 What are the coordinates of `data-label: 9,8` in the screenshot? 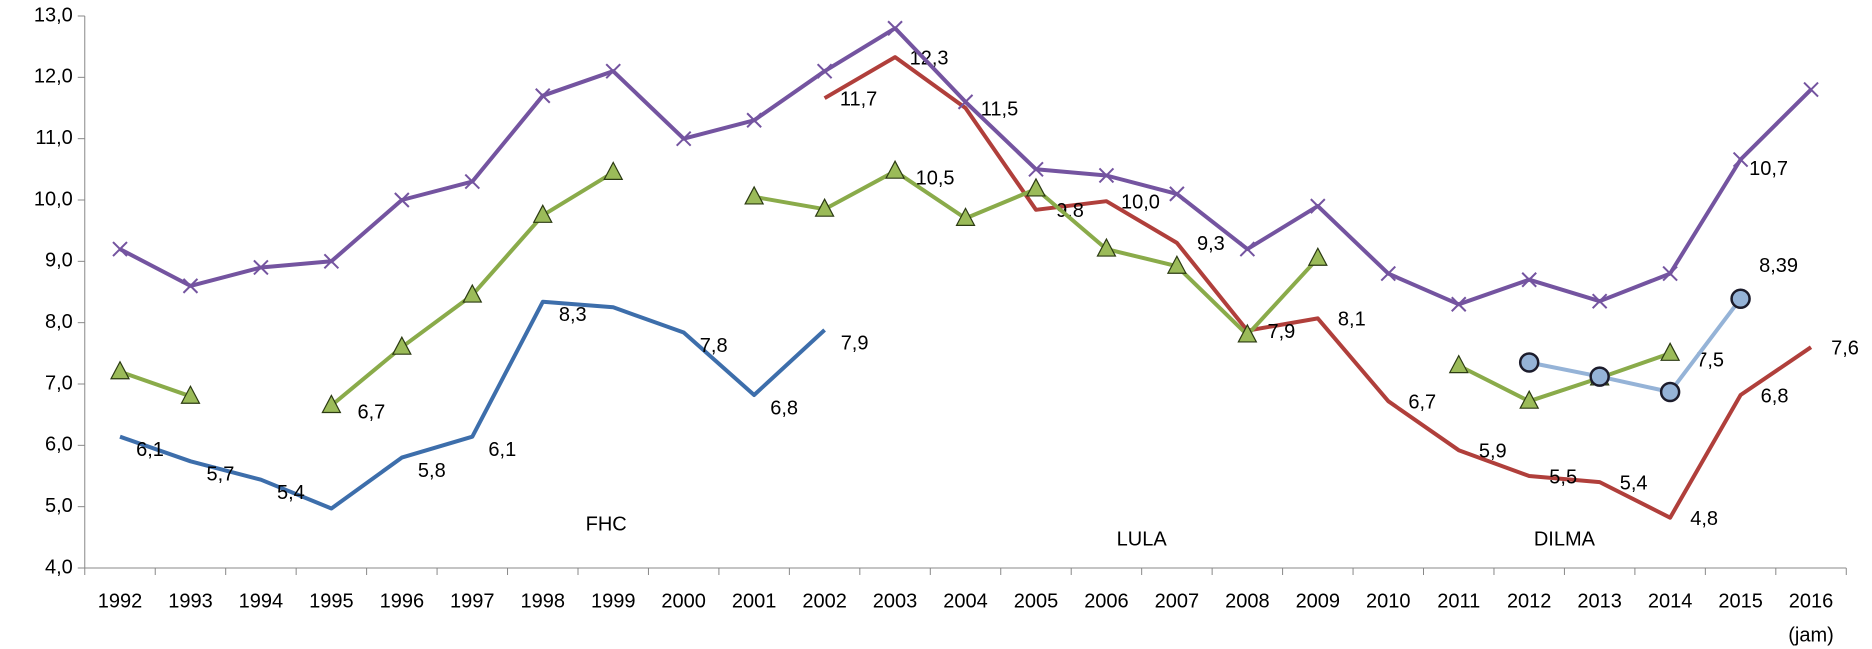 It's located at (1070, 211).